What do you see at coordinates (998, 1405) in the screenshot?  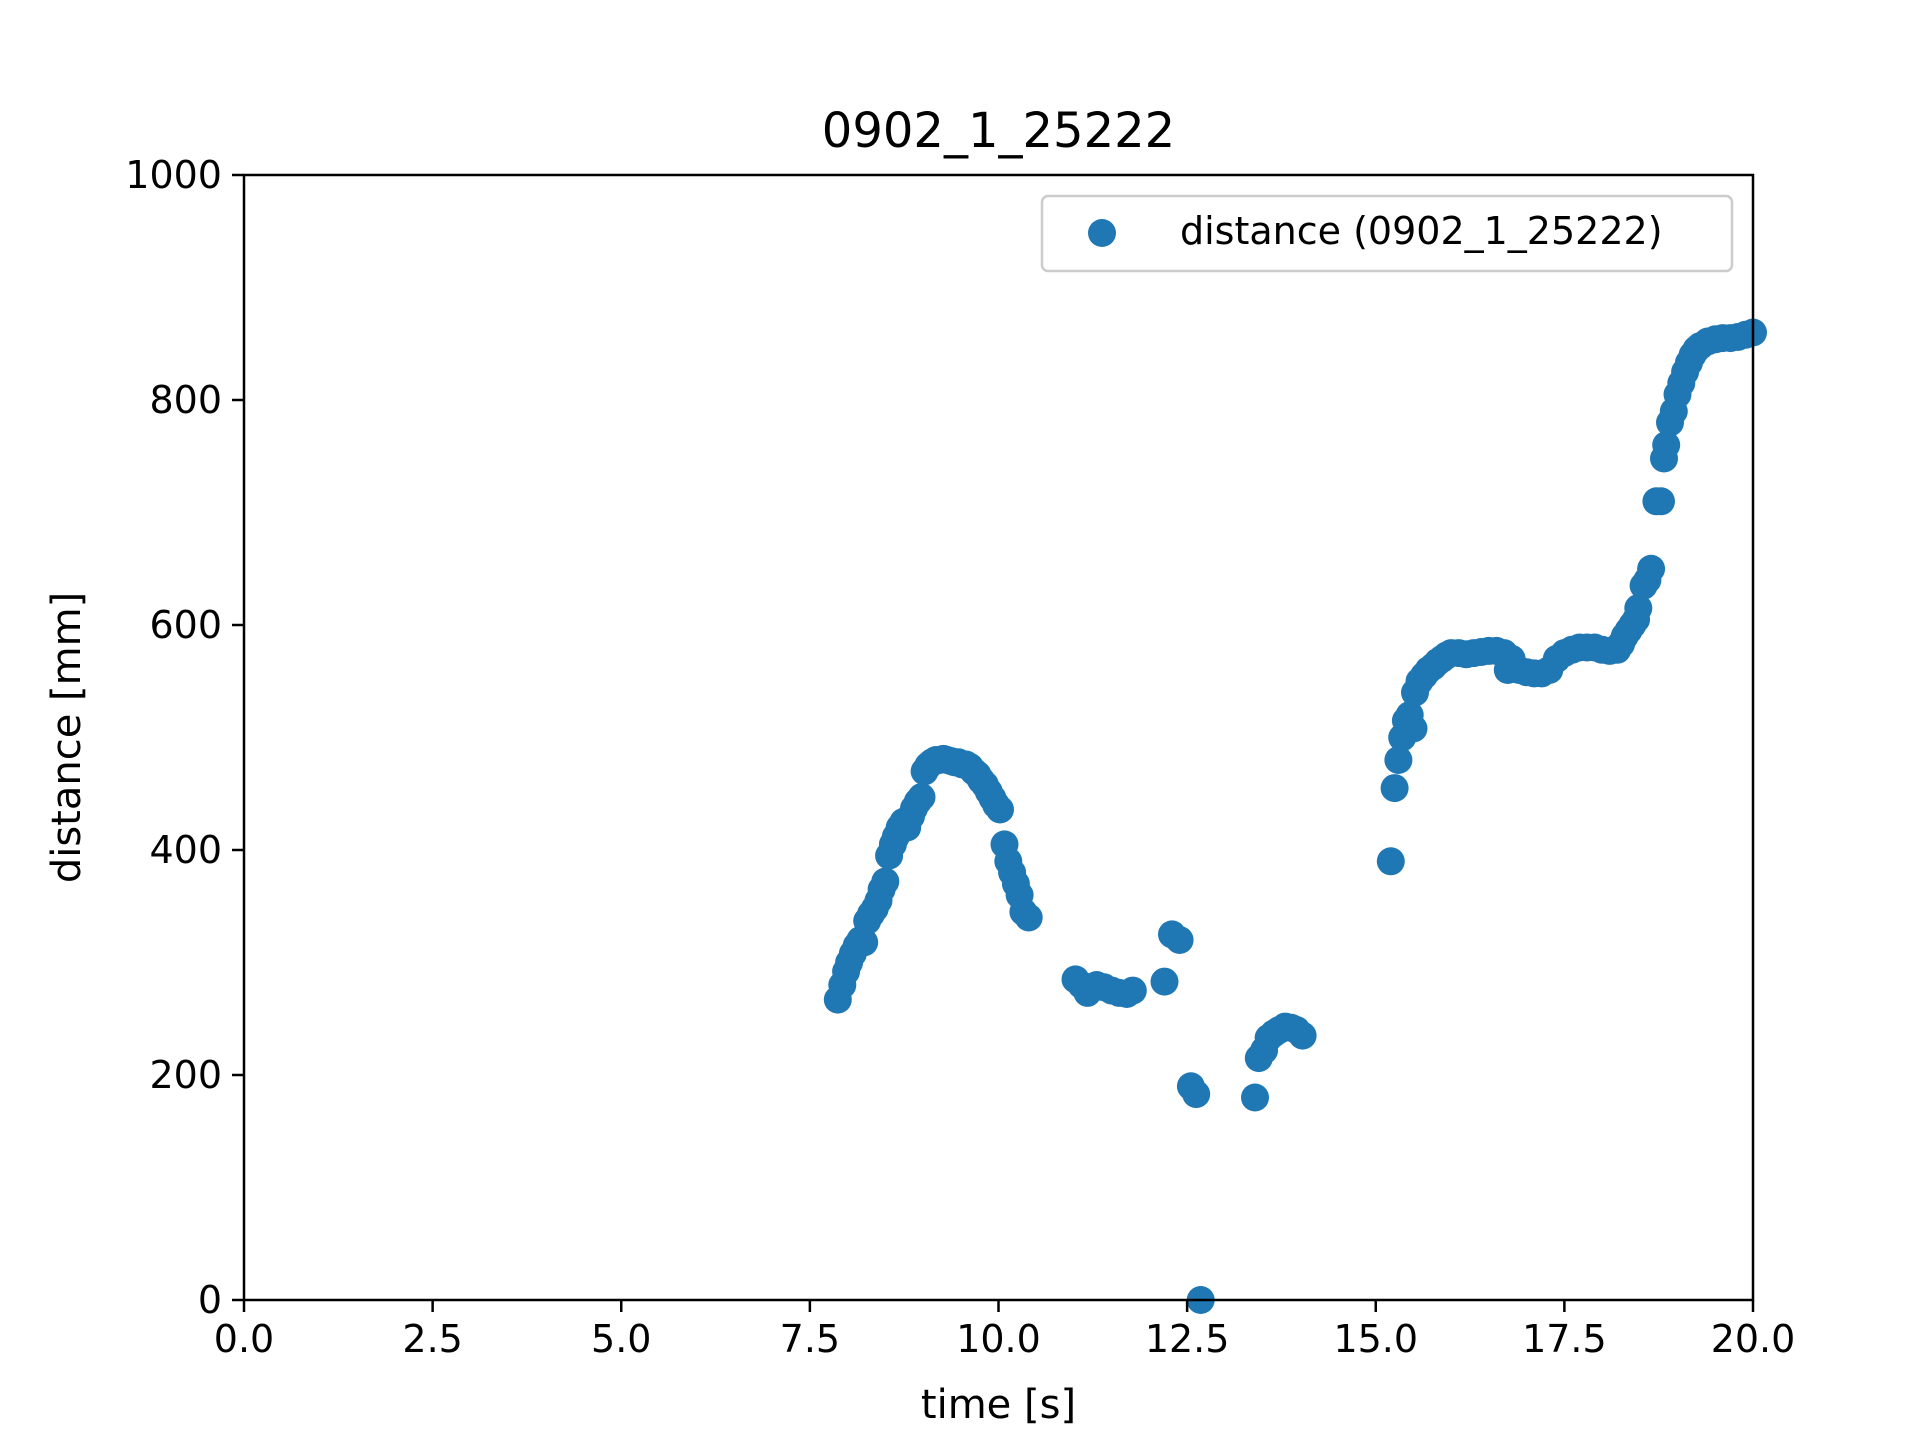 I see `x-axis-label: time [s]` at bounding box center [998, 1405].